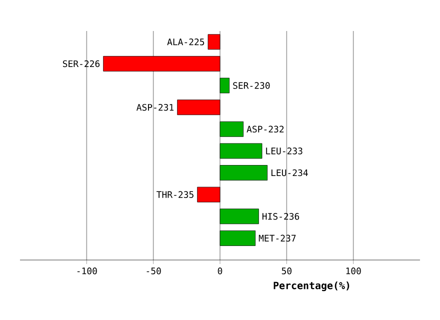 The image size is (440, 320). I want to click on x-tick-label: -100, so click(87, 271).